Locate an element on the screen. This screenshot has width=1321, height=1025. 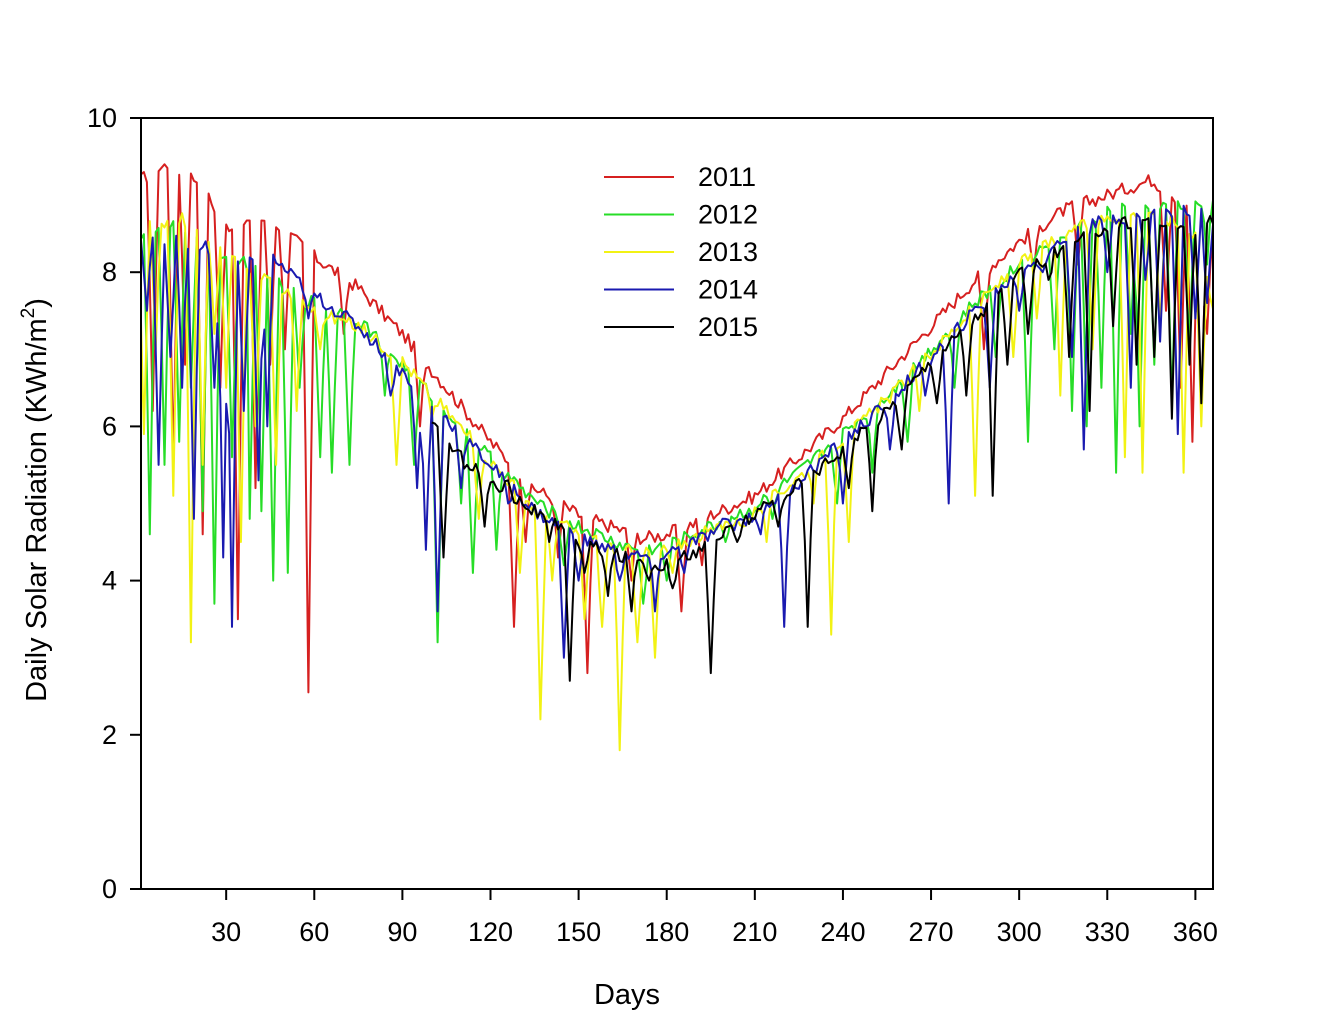
x-tick-label-270: 270 is located at coordinates (931, 932).